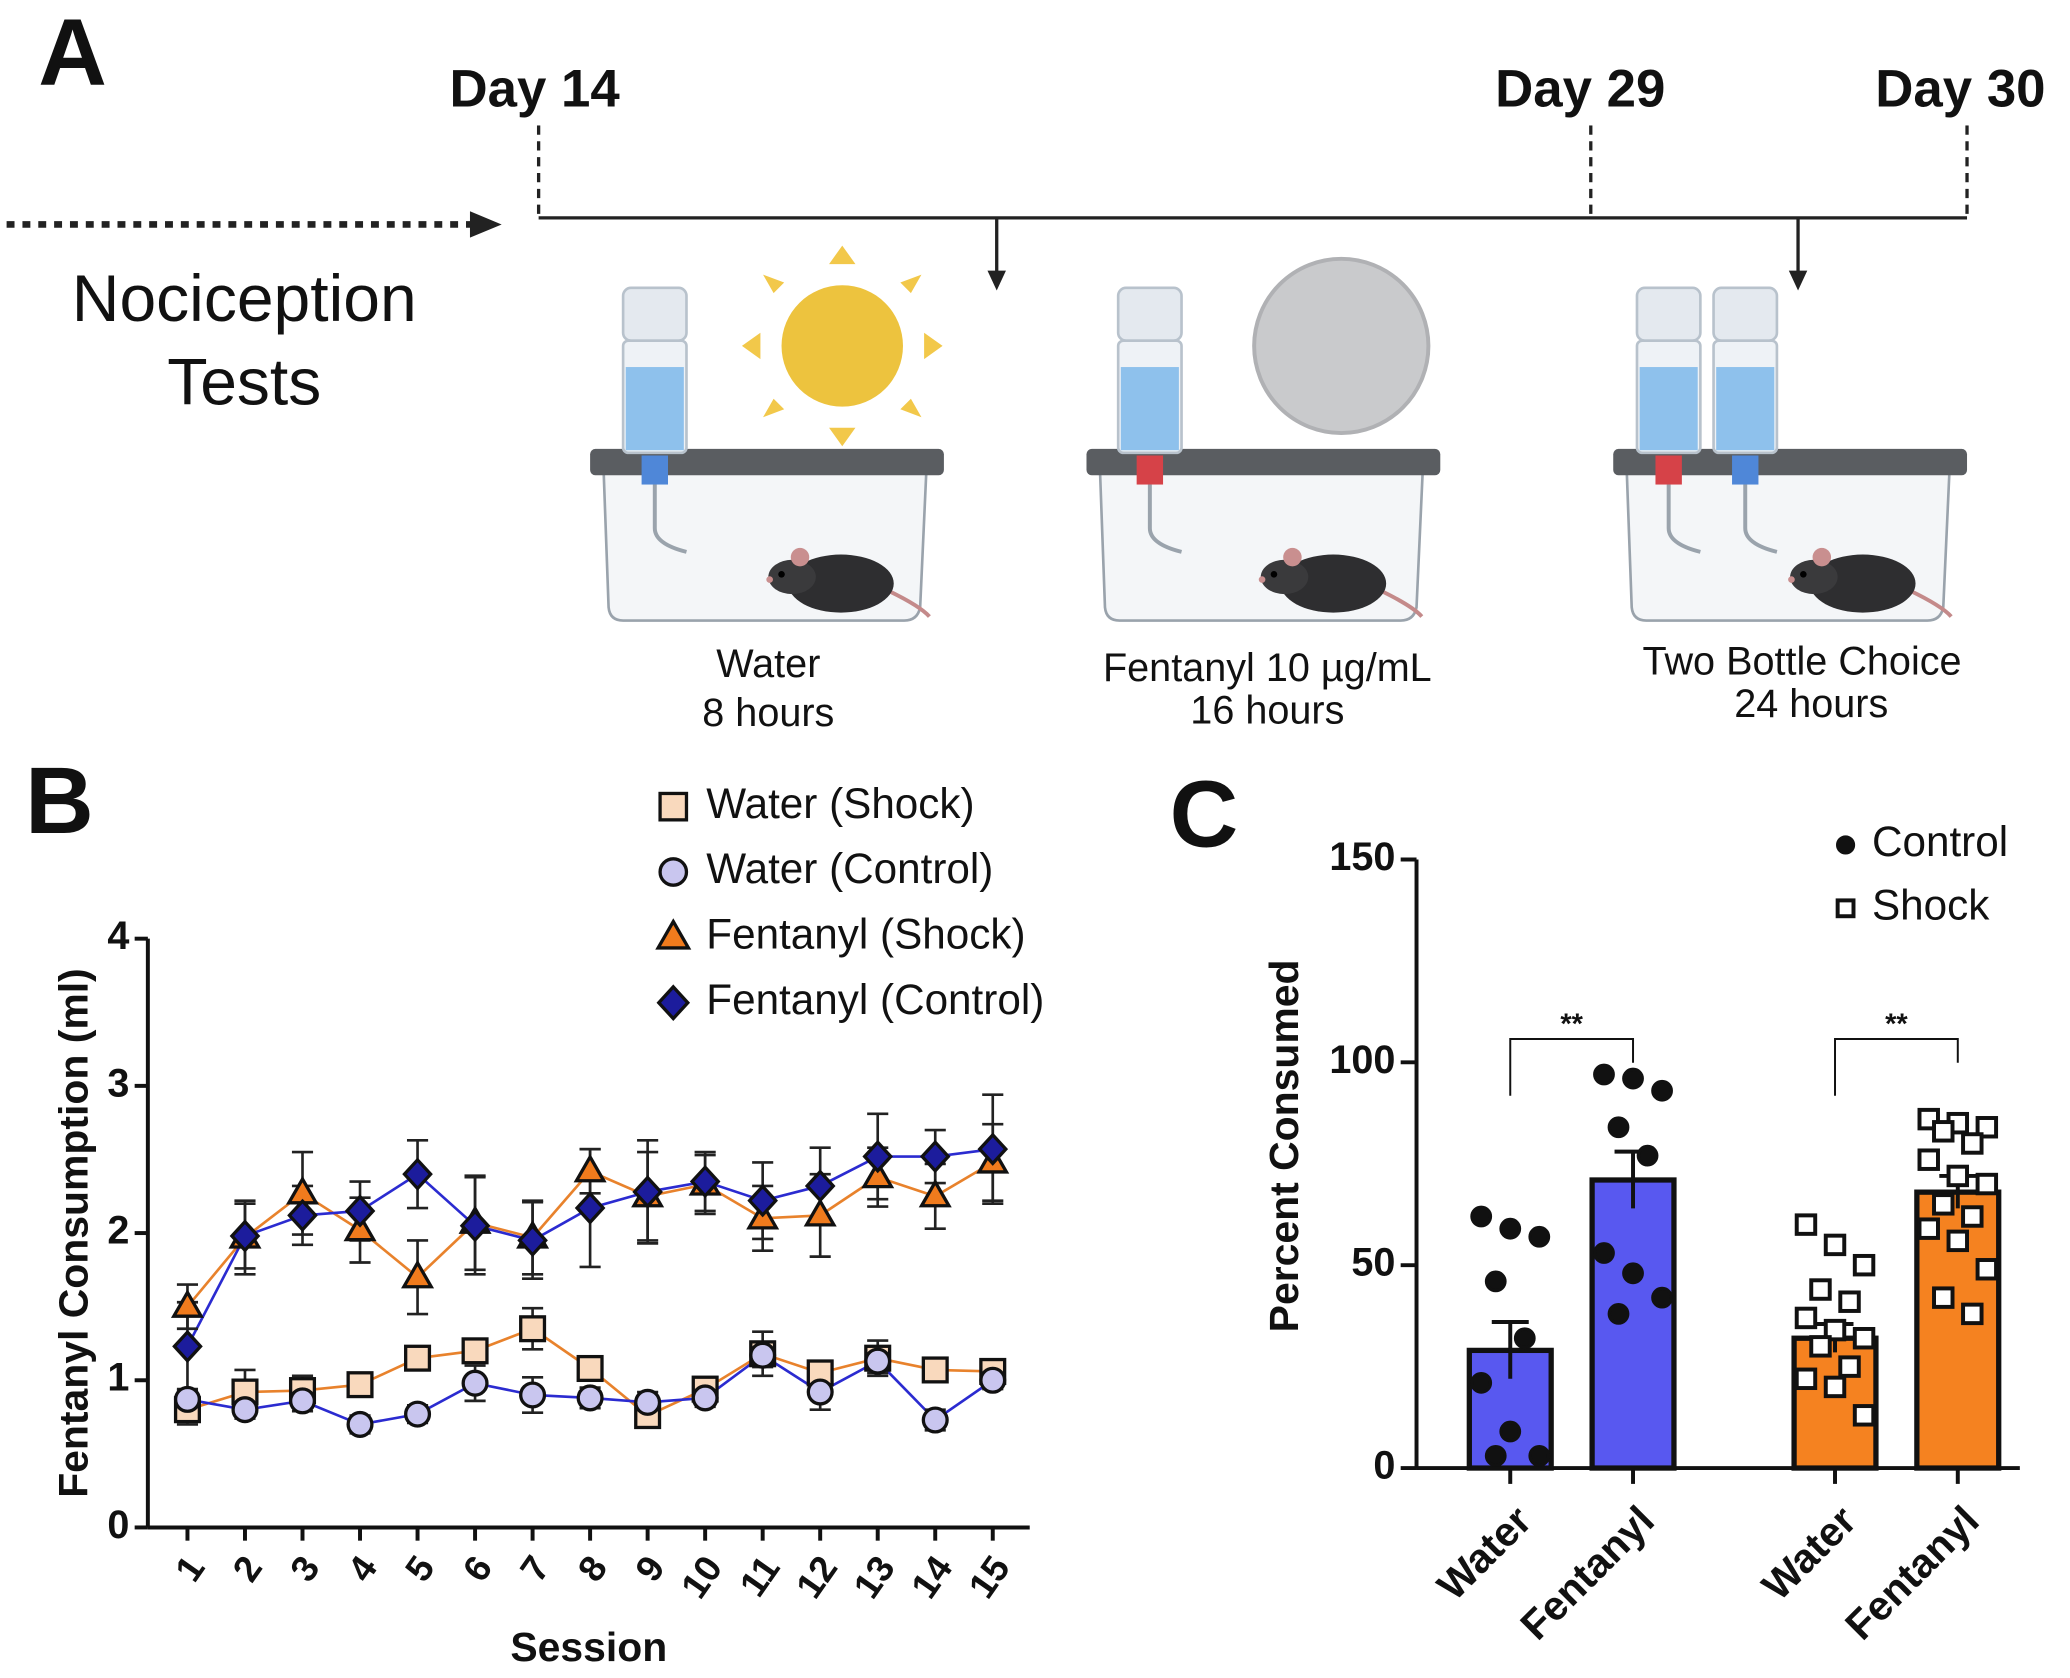  What do you see at coordinates (118, 1525) in the screenshot?
I see `y-tick-label: 0` at bounding box center [118, 1525].